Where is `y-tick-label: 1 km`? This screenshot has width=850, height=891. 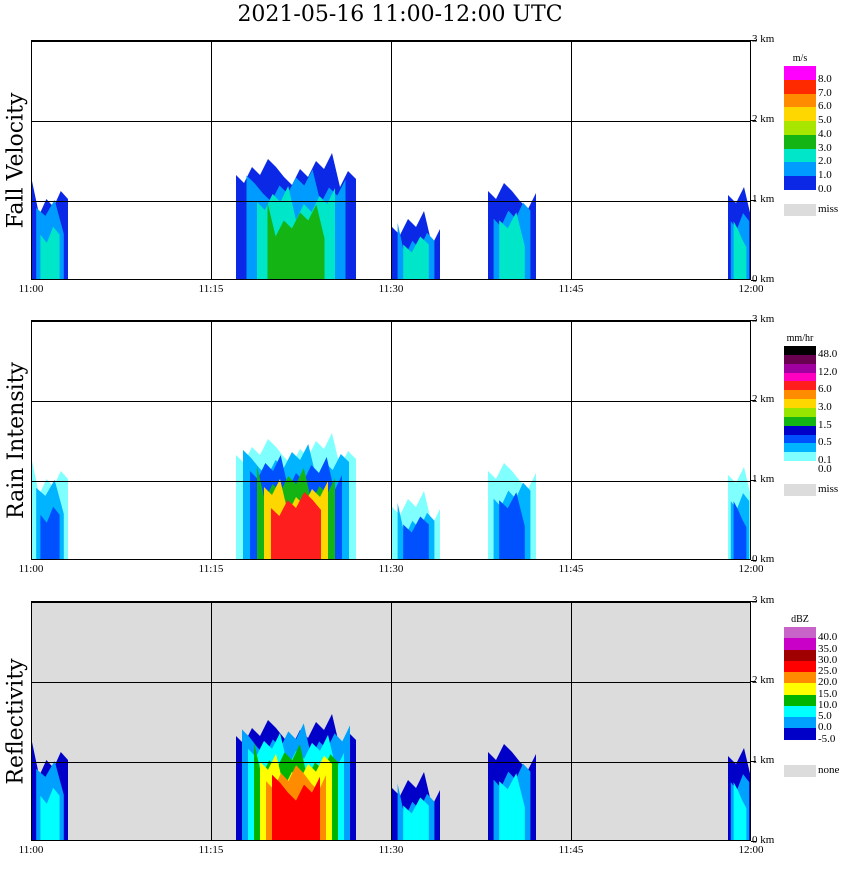 y-tick-label: 1 km is located at coordinates (763, 199).